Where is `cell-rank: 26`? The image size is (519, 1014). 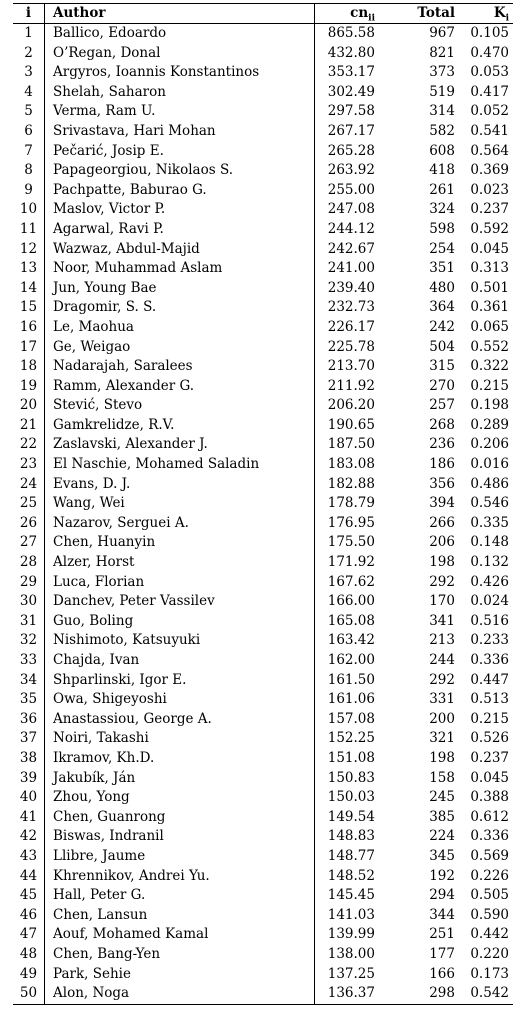
cell-rank: 26 is located at coordinates (29, 524).